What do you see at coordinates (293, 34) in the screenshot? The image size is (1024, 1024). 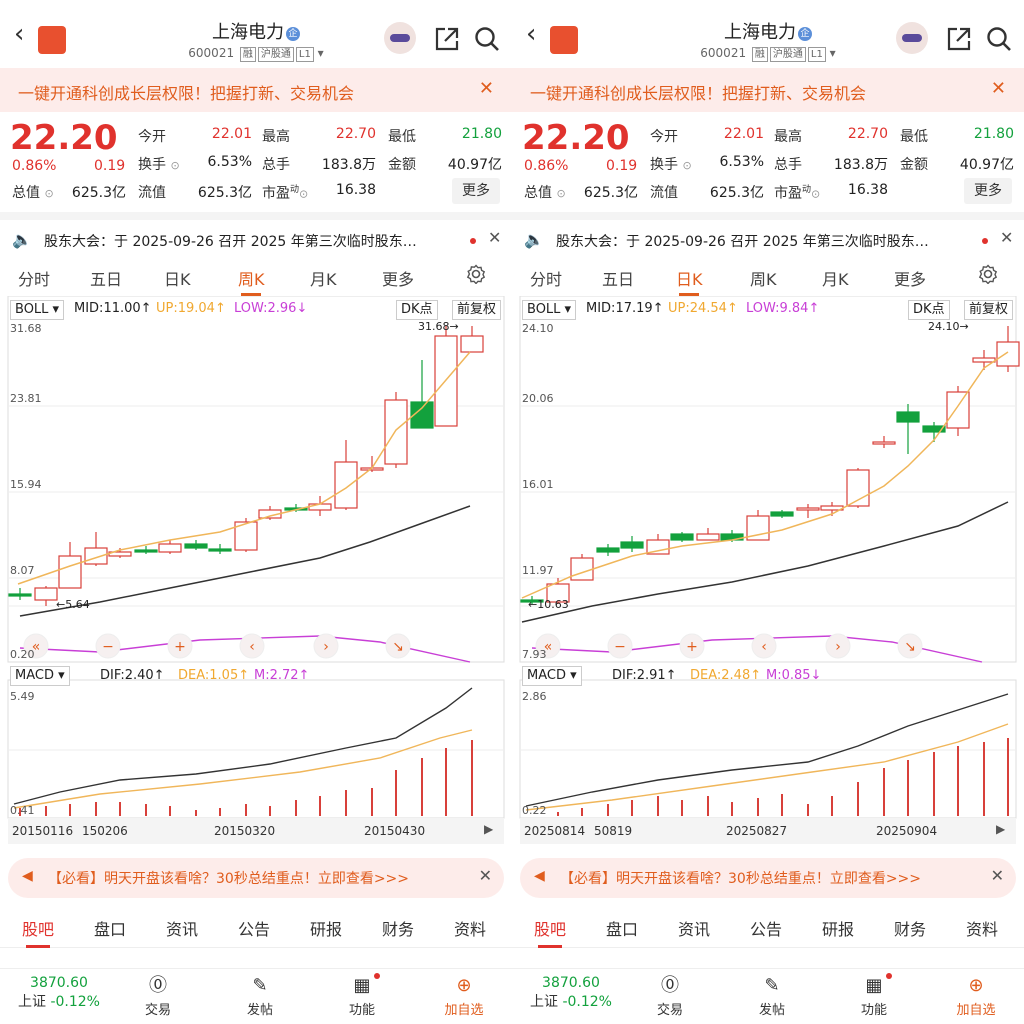 I see `enterprise-tag-icon: 企` at bounding box center [293, 34].